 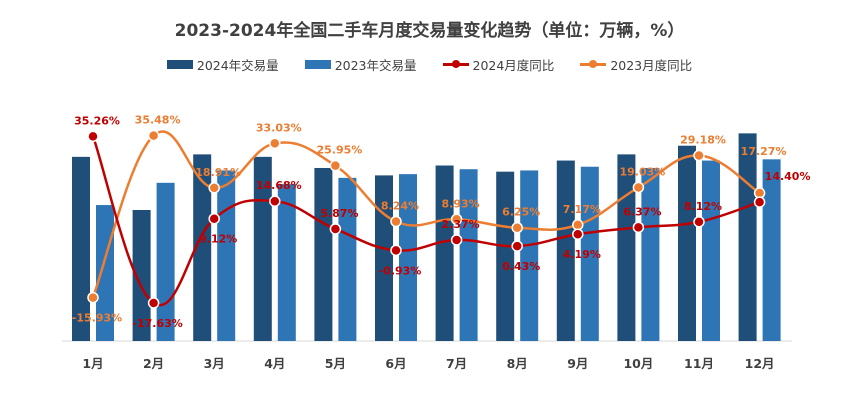 What do you see at coordinates (279, 185) in the screenshot?
I see `data-label-2024-yoy: 14.68%` at bounding box center [279, 185].